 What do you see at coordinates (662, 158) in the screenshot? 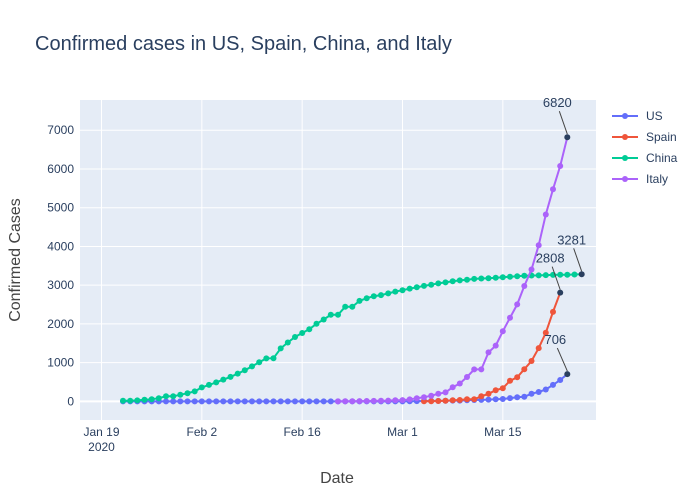
I see `legend-label: China` at bounding box center [662, 158].